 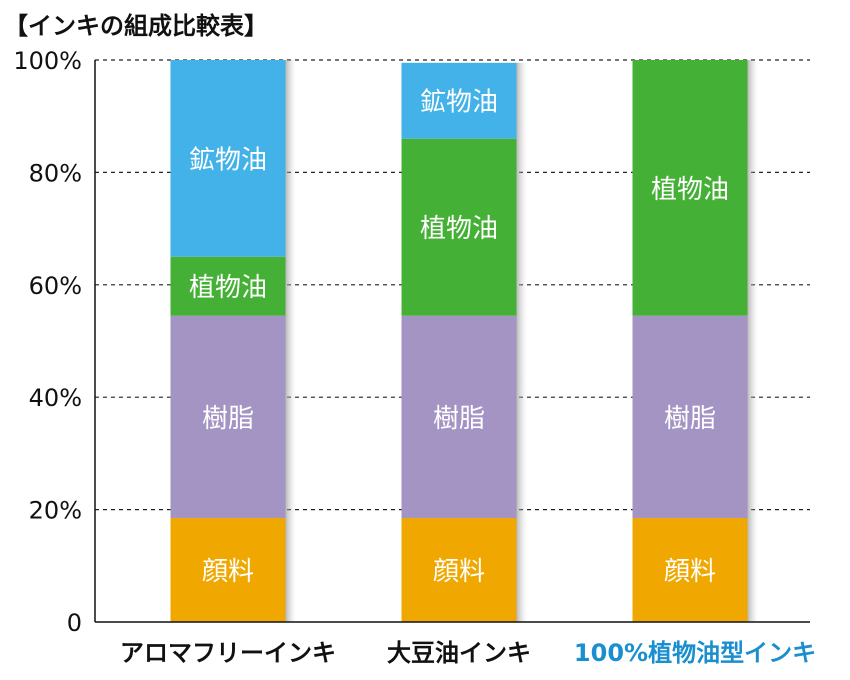 I want to click on y-tick-label: 80%, so click(x=55, y=173).